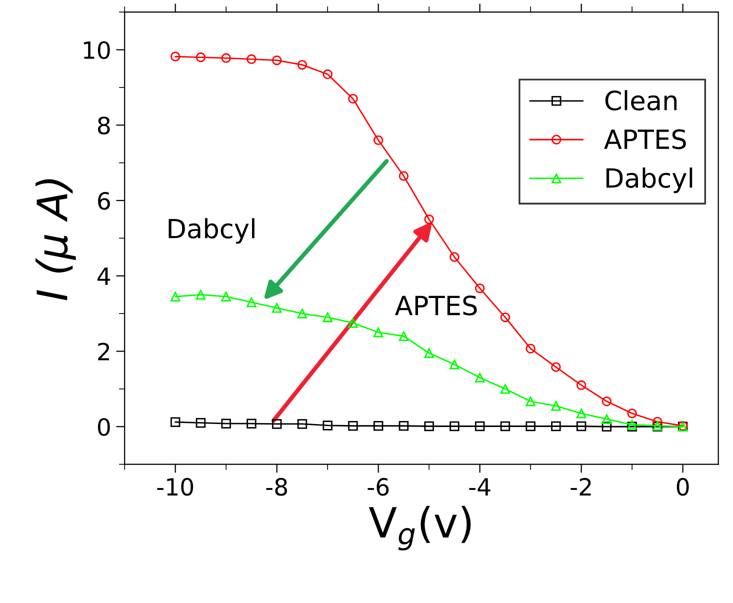 Image resolution: width=733 pixels, height=603 pixels. Describe the element at coordinates (645, 139) in the screenshot. I see `legend-label: APTES` at that location.